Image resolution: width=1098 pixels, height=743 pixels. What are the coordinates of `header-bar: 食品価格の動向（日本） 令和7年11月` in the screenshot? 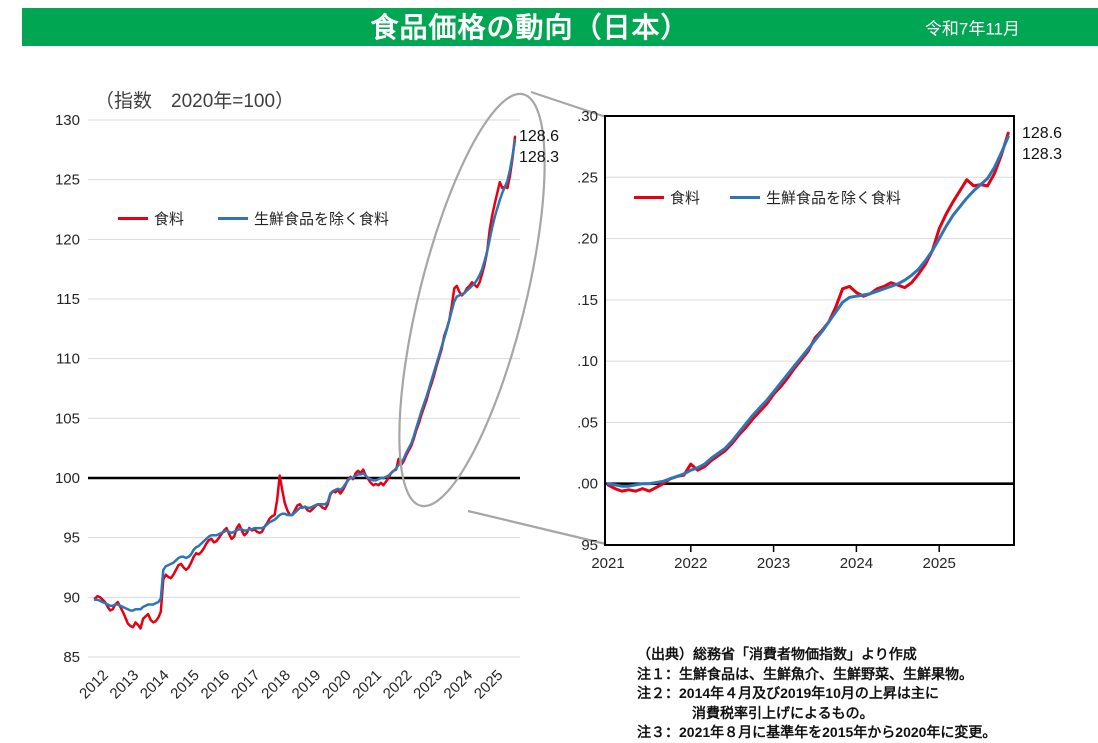 It's located at (560, 27).